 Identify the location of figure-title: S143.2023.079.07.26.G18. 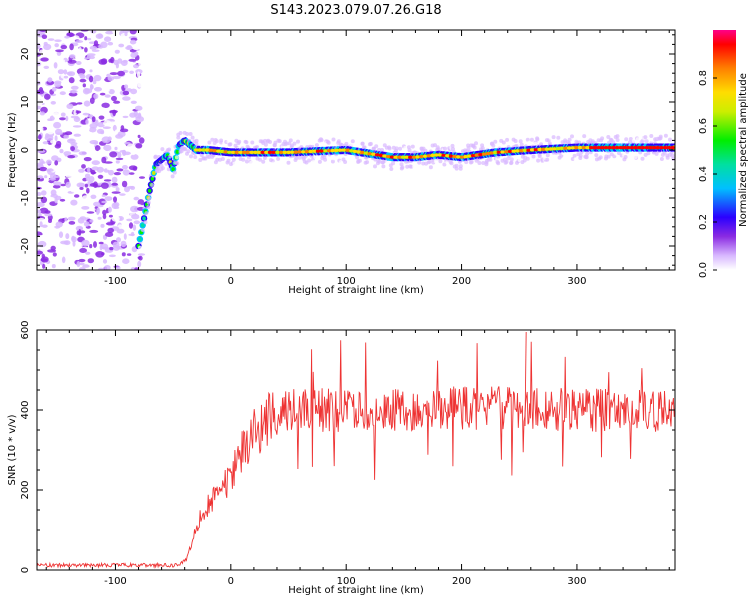
(355, 10).